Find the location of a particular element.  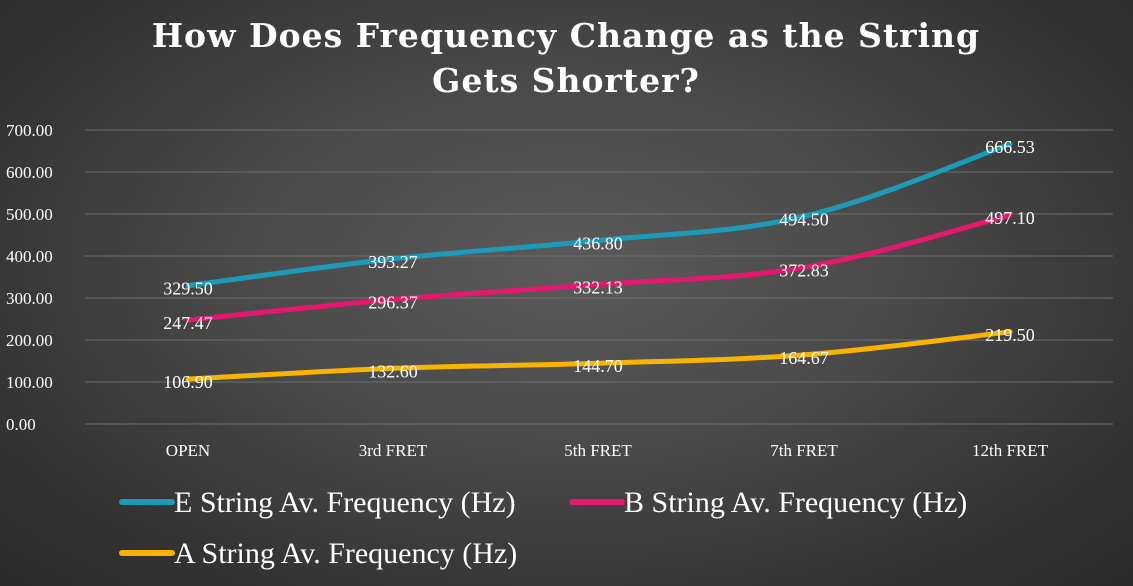

chart-title-line: Gets Shorter? is located at coordinates (566, 80).